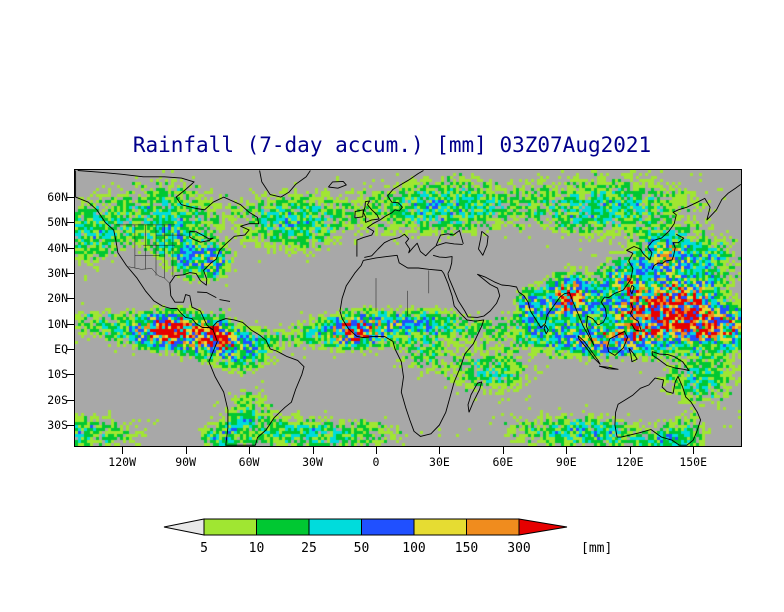  I want to click on colorbar-tick-label: 5, so click(204, 548).